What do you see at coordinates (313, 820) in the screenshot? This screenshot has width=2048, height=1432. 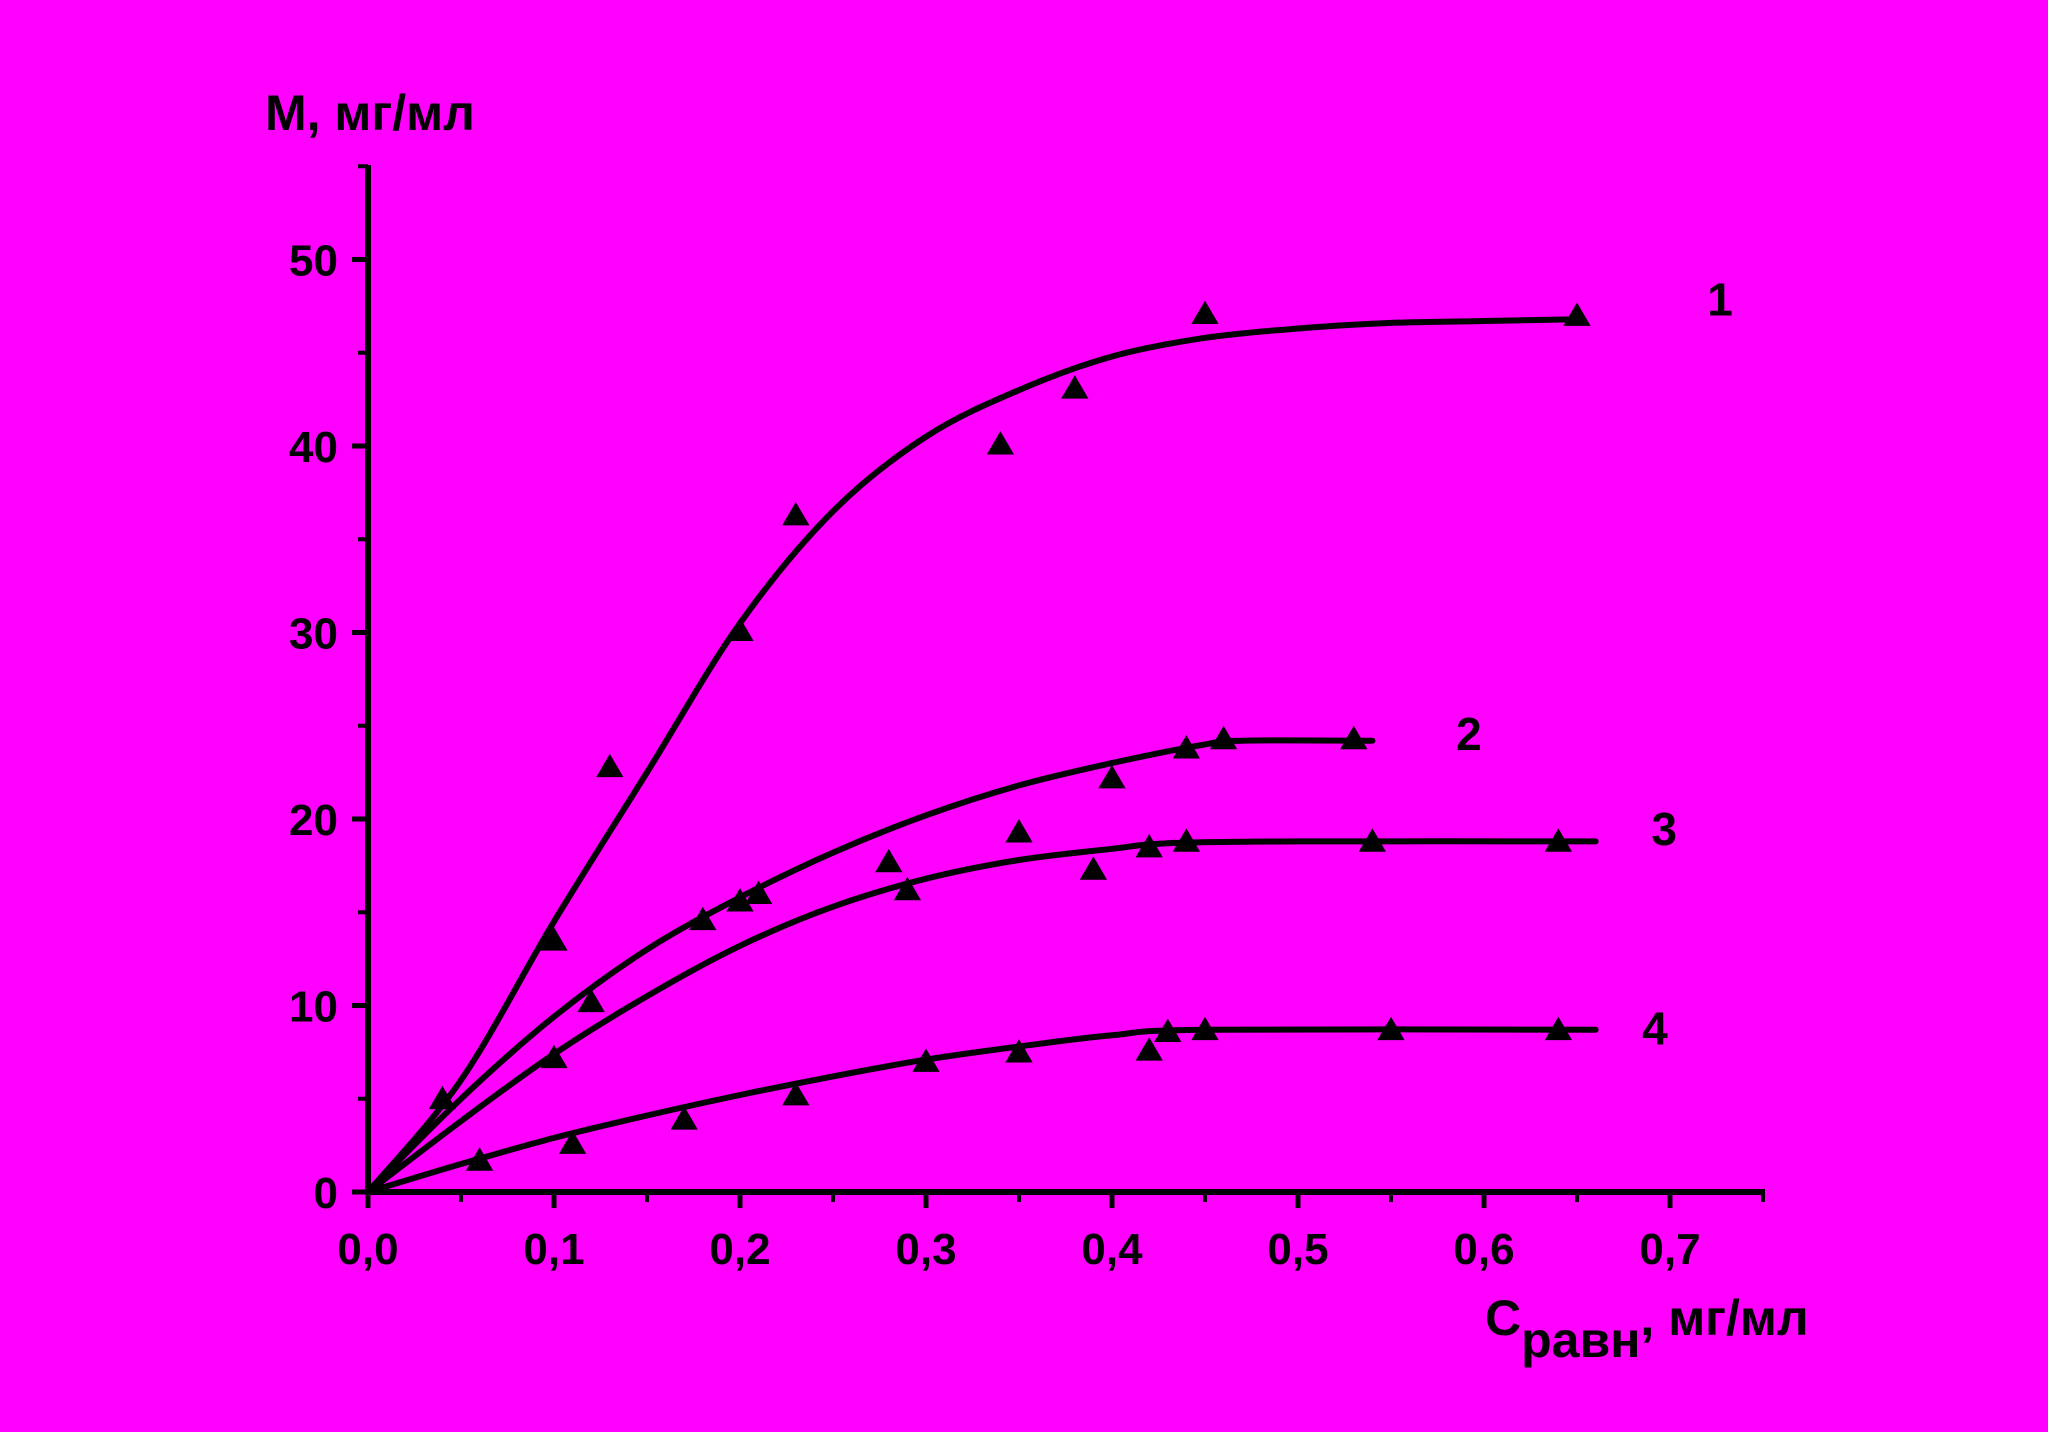 I see `y-tick-label: 20` at bounding box center [313, 820].